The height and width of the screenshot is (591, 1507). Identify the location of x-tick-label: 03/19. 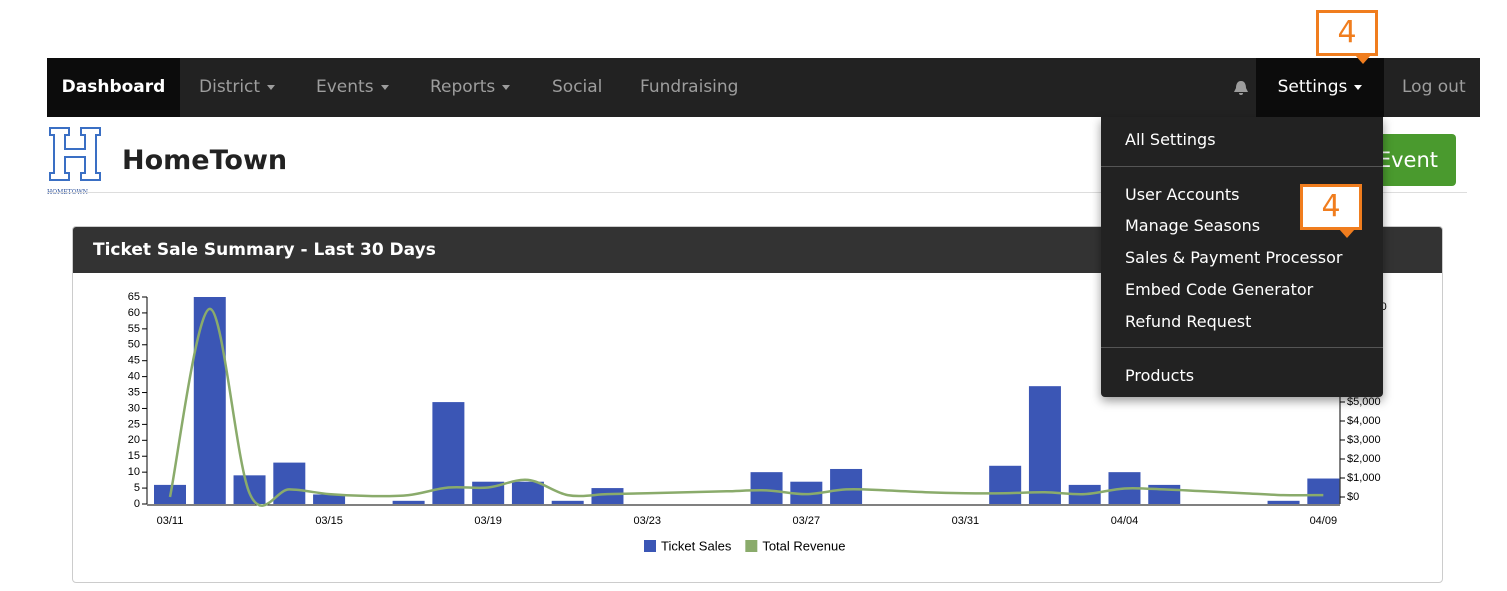
(488, 521).